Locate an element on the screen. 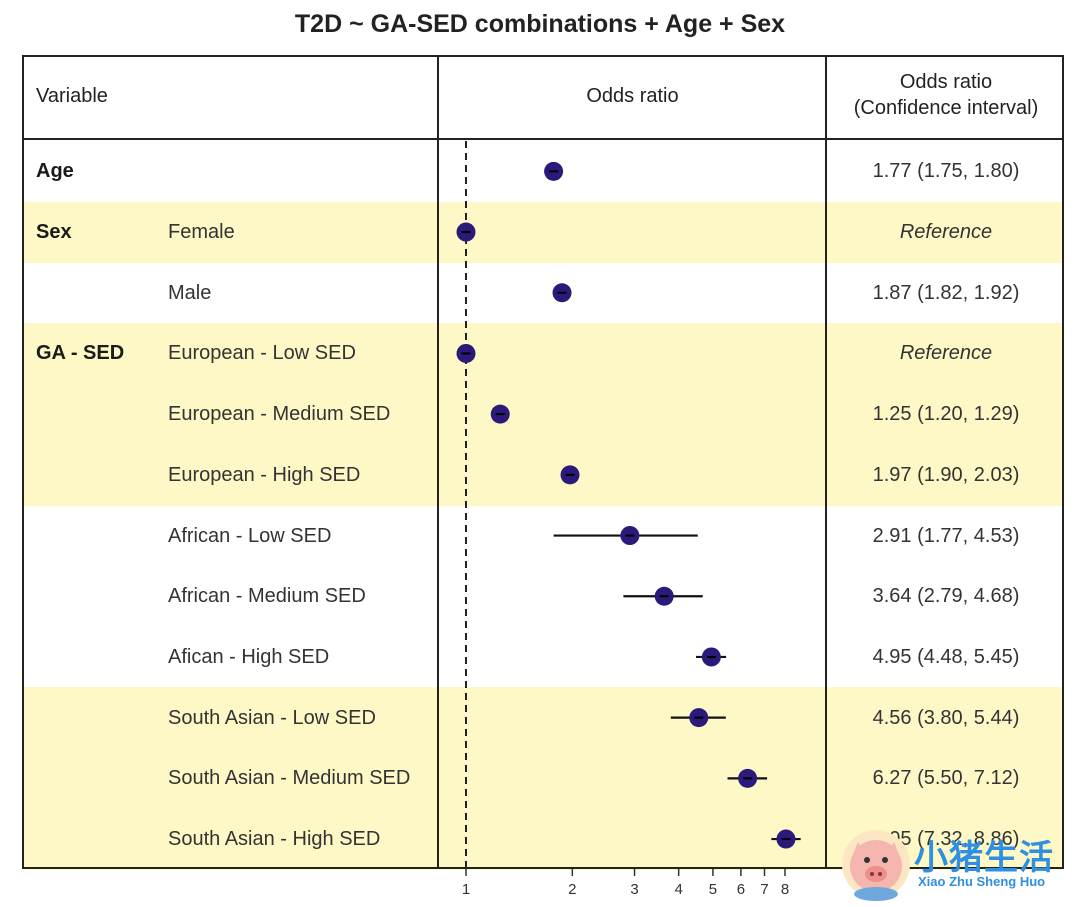 This screenshot has width=1080, height=907. row-level-label: South Asian - Low SED is located at coordinates (272, 717).